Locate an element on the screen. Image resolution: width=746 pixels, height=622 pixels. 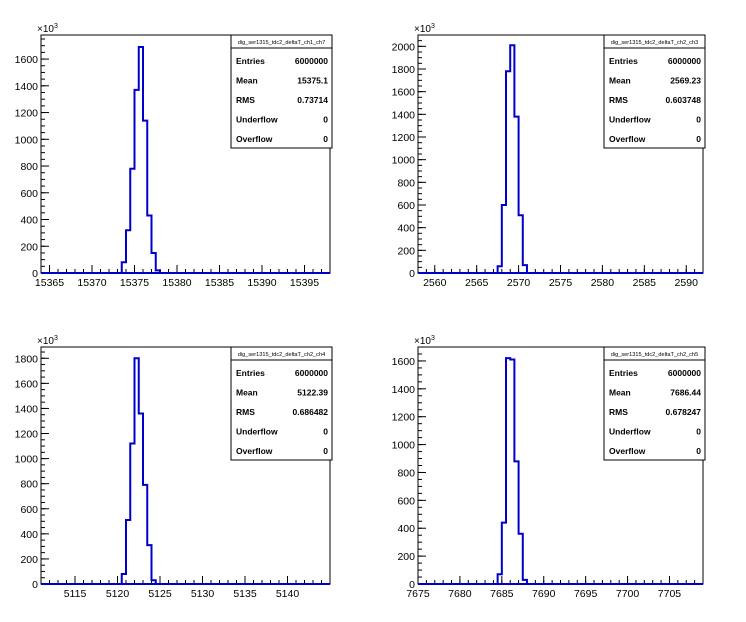
x-tick-label: 2575 is located at coordinates (561, 283).